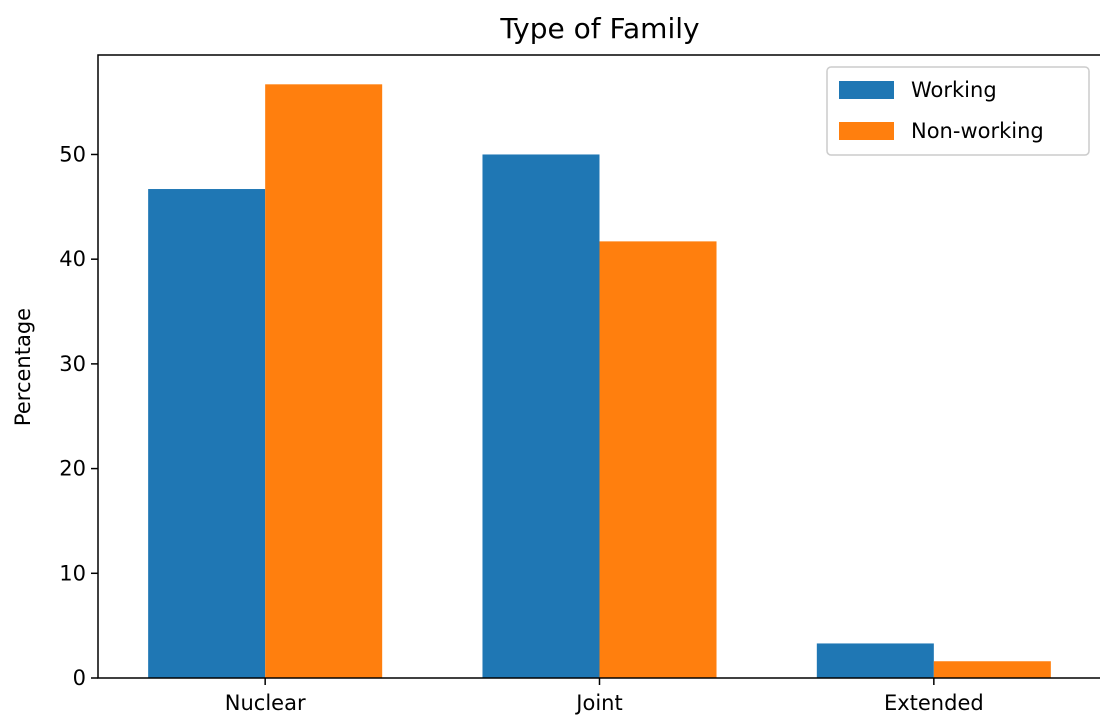 The width and height of the screenshot is (1100, 728). What do you see at coordinates (72, 573) in the screenshot?
I see `y-tick-label: 10` at bounding box center [72, 573].